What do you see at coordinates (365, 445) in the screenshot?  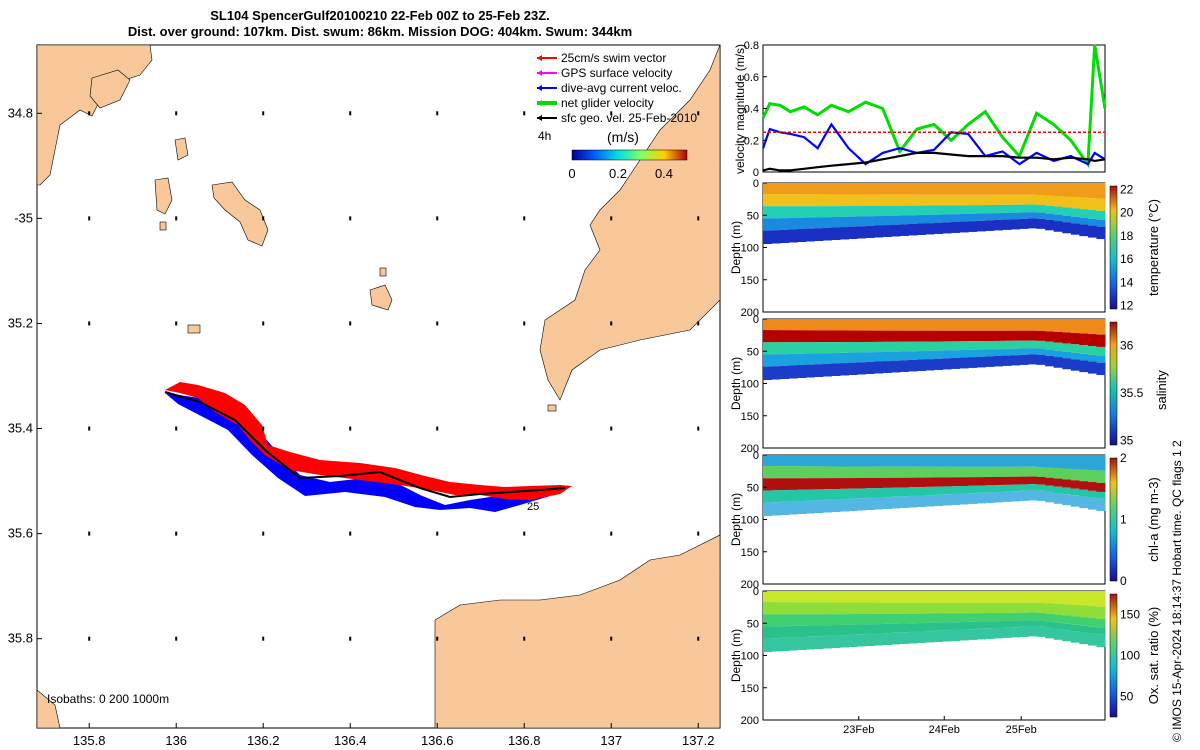 I see `glider-track-line` at bounding box center [365, 445].